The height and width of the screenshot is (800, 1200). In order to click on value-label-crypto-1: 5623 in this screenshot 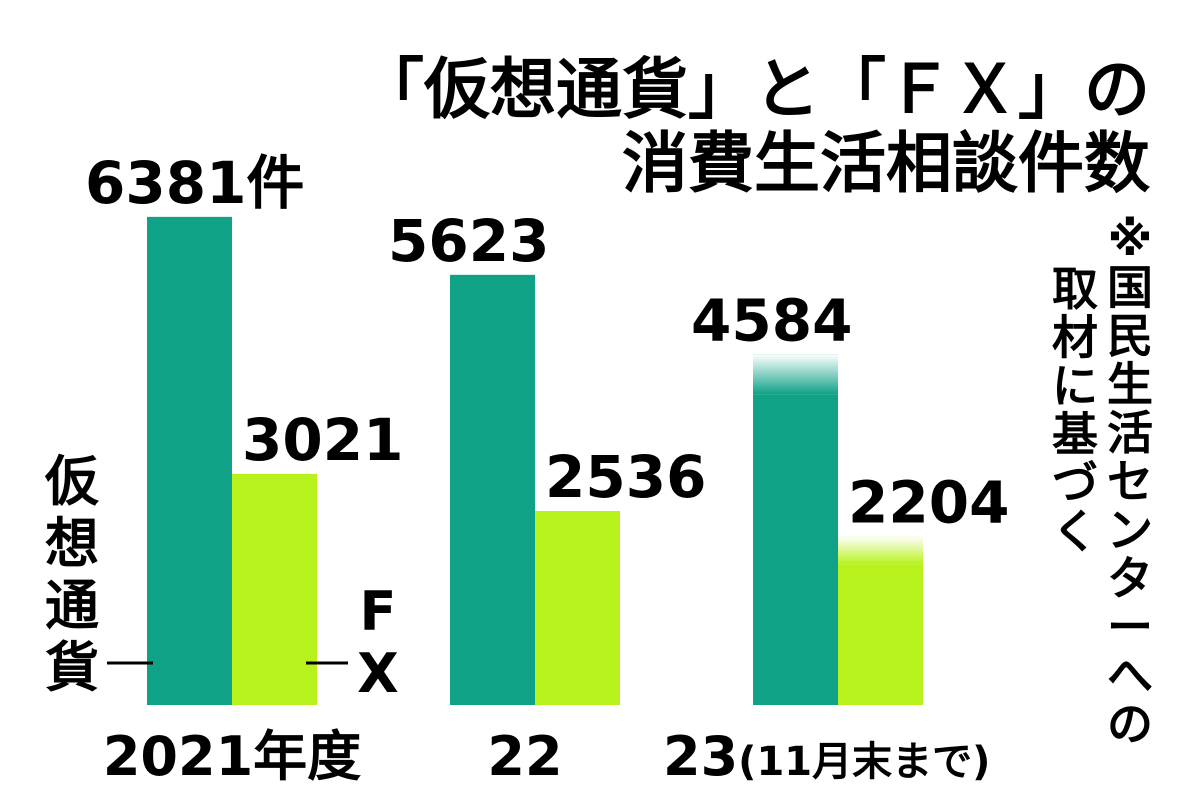, I will do `click(468, 241)`.